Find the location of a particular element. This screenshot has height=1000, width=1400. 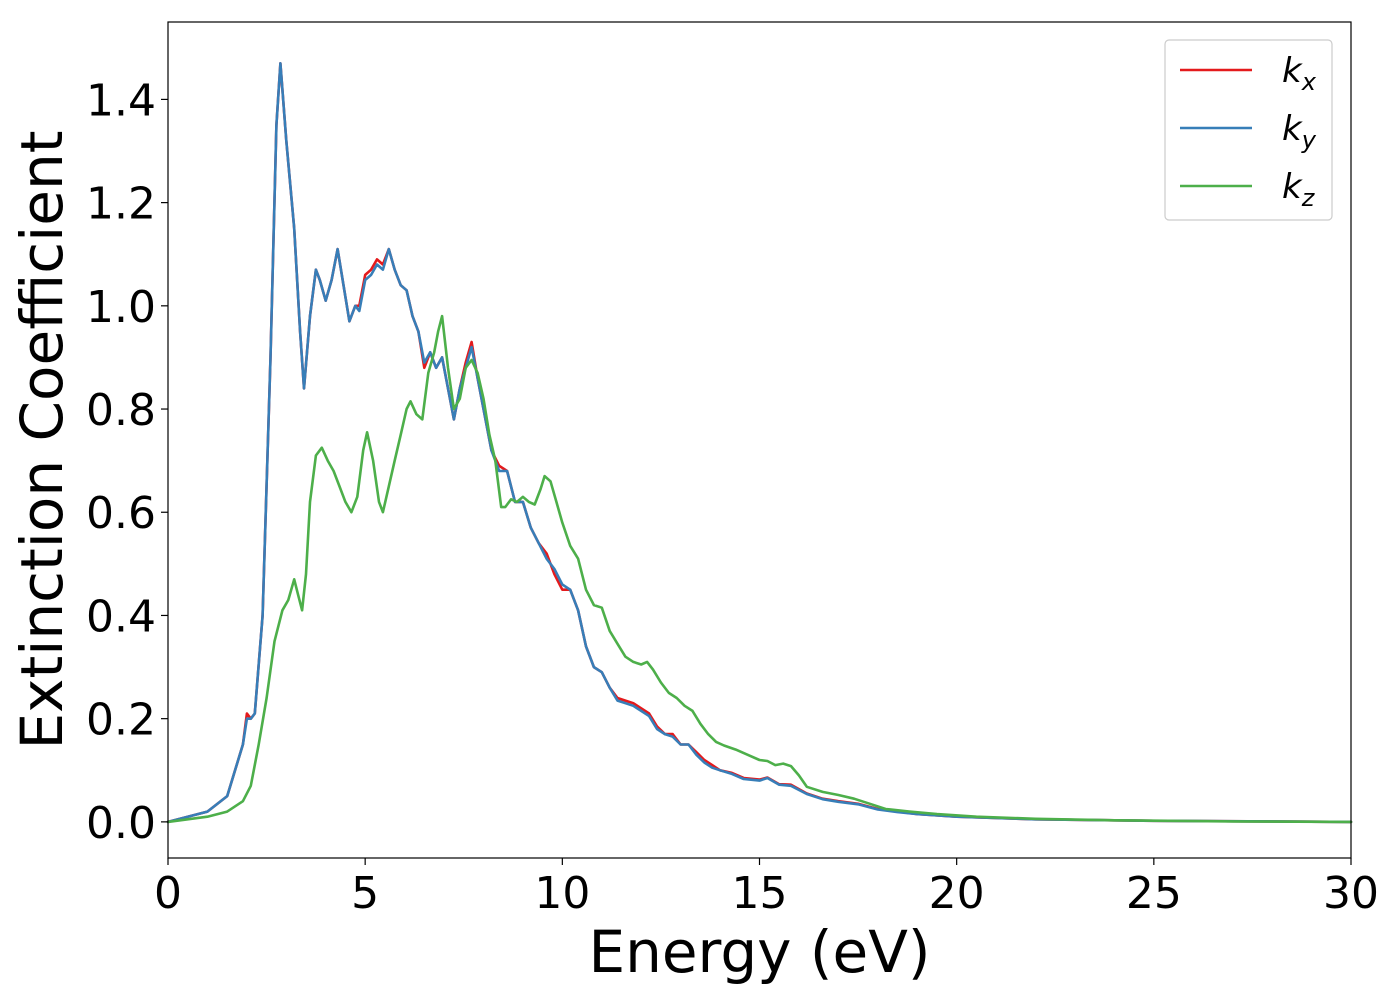

legend-box is located at coordinates (1248, 130).